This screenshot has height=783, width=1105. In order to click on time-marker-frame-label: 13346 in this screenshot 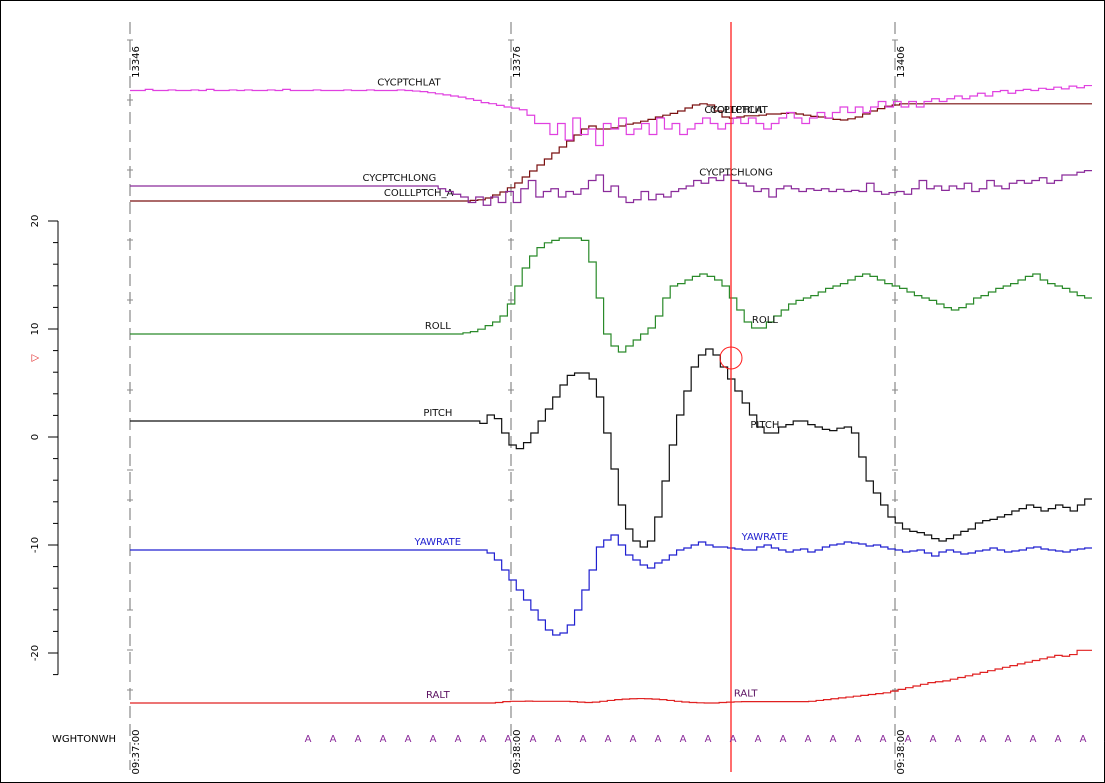, I will do `click(136, 62)`.